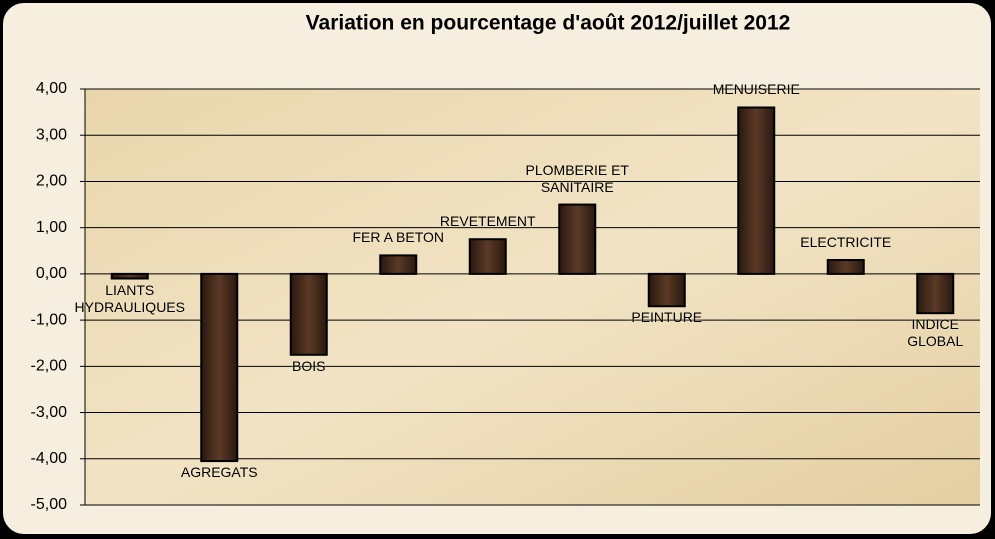 Image resolution: width=995 pixels, height=539 pixels. What do you see at coordinates (487, 221) in the screenshot?
I see `category-label: REVETEMENT` at bounding box center [487, 221].